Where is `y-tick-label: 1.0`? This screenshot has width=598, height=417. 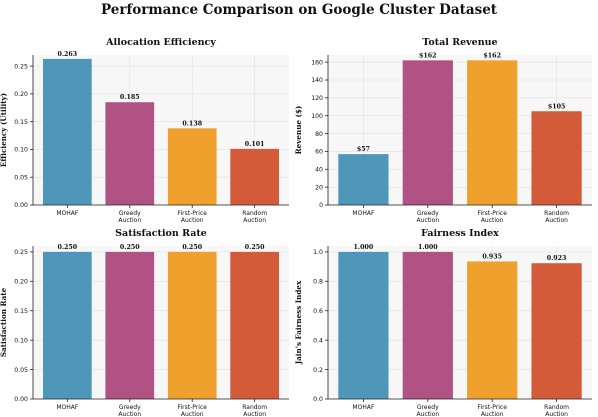 y-tick-label: 1.0 is located at coordinates (318, 252).